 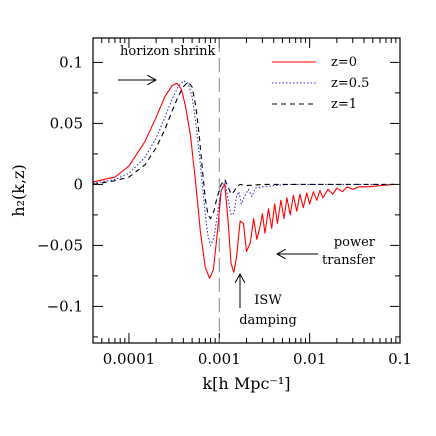 I want to click on y-axis-title: h₂(k,z), so click(x=18, y=190).